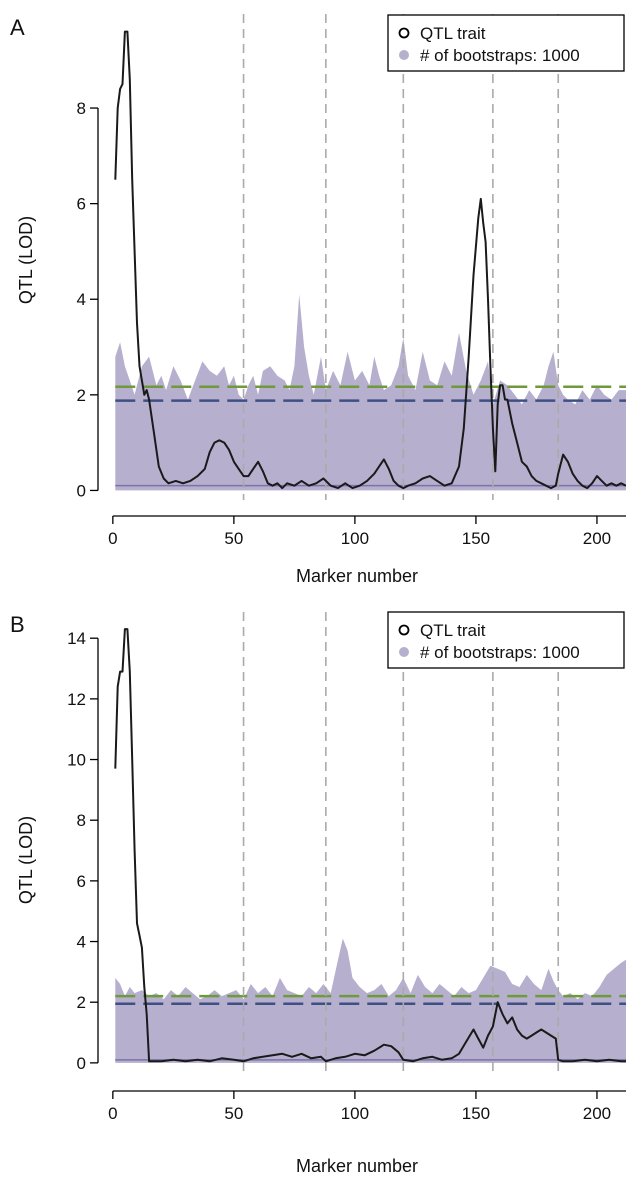 Image resolution: width=626 pixels, height=1182 pixels. I want to click on y-tick-label: 14, so click(76, 638).